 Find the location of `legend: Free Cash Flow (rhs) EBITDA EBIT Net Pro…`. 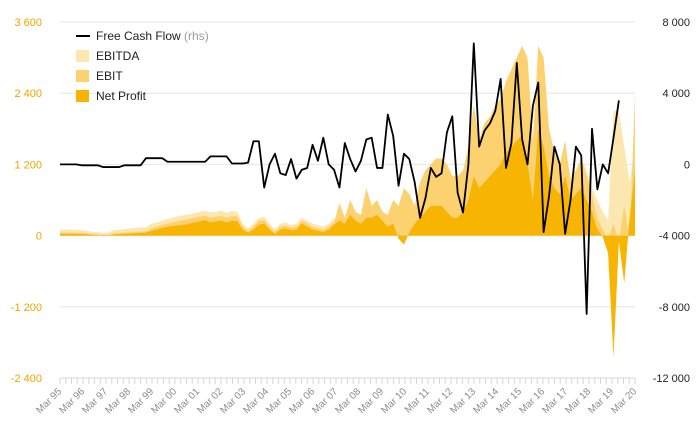

legend: Free Cash Flow (rhs) EBITDA EBIT Net Pro… is located at coordinates (142, 66).